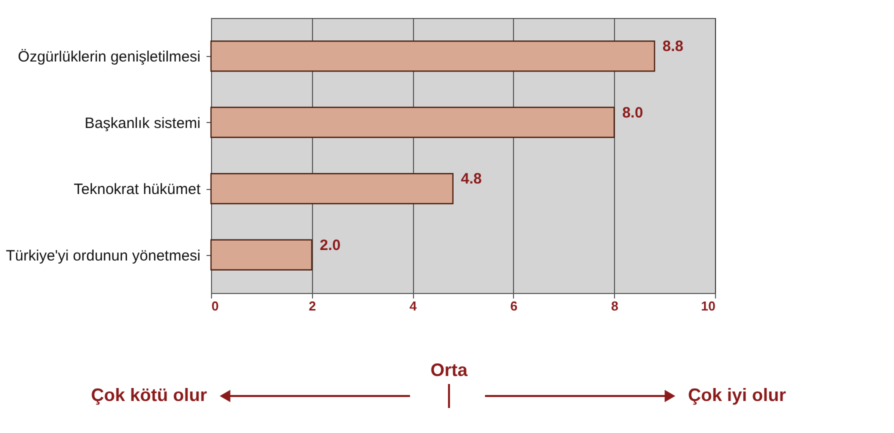  What do you see at coordinates (737, 395) in the screenshot?
I see `text: Çok iyi olur` at bounding box center [737, 395].